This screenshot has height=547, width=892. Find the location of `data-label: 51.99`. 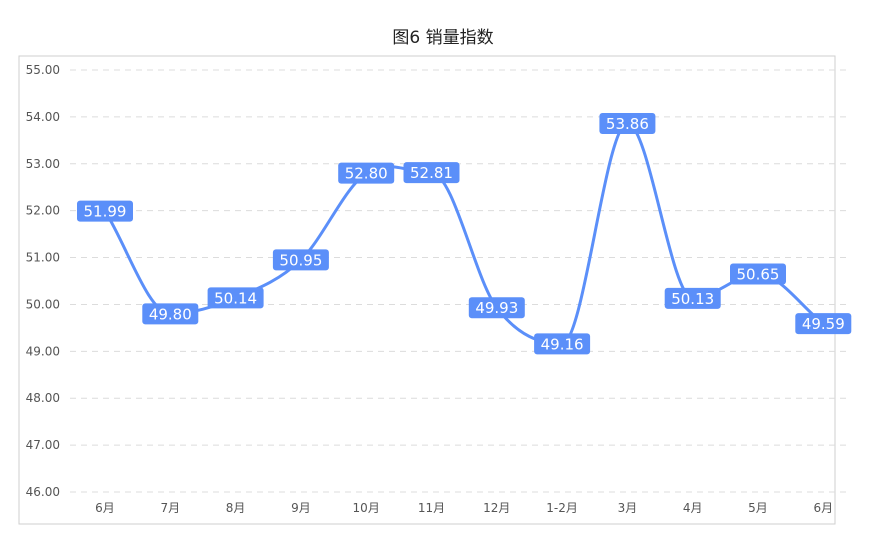

data-label: 51.99 is located at coordinates (105, 211).